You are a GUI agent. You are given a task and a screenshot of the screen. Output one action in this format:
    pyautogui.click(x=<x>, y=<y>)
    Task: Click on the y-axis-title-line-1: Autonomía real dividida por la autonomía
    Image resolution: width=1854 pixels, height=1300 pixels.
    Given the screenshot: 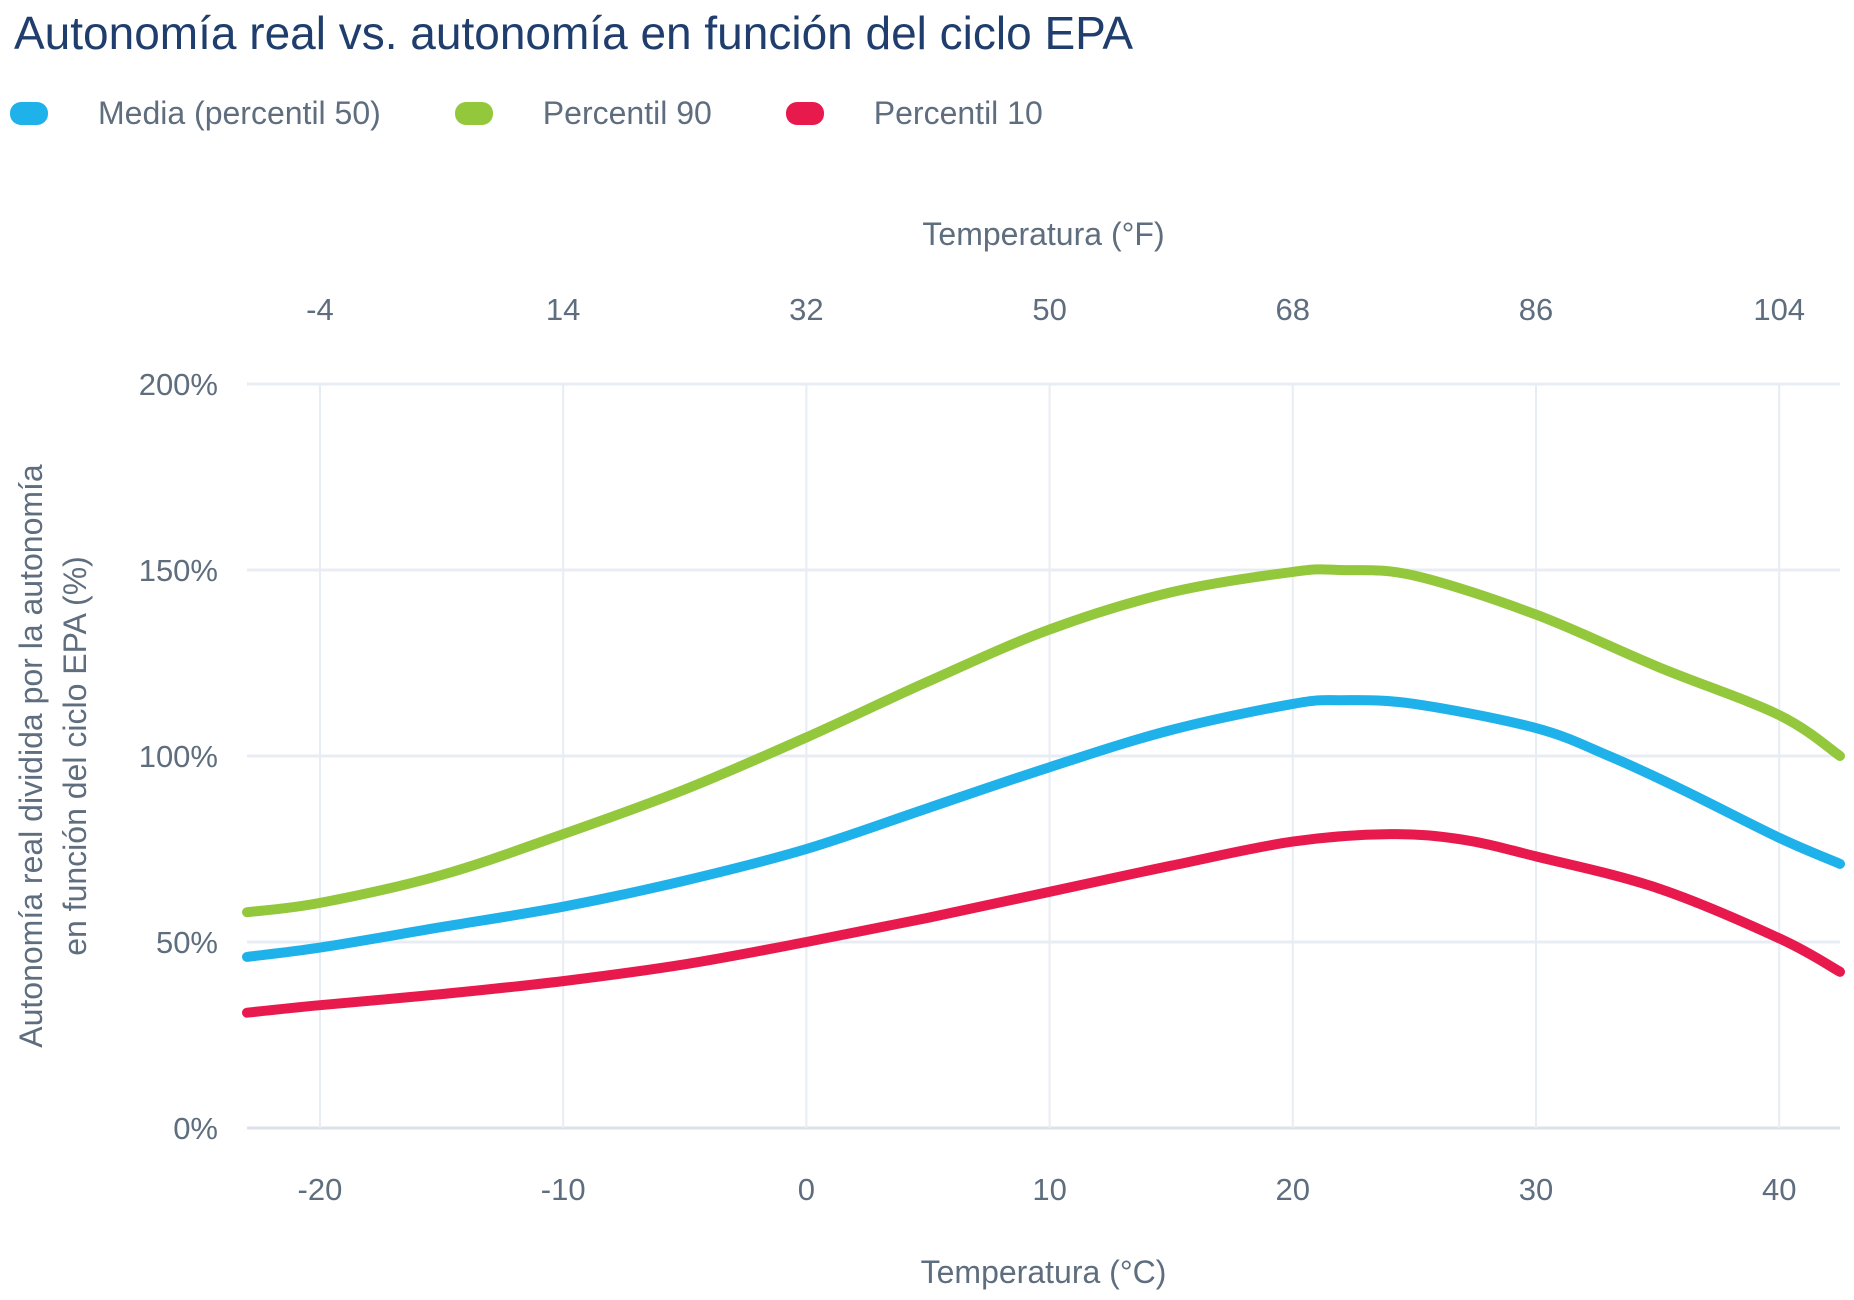 What is the action you would take?
    pyautogui.click(x=31, y=756)
    